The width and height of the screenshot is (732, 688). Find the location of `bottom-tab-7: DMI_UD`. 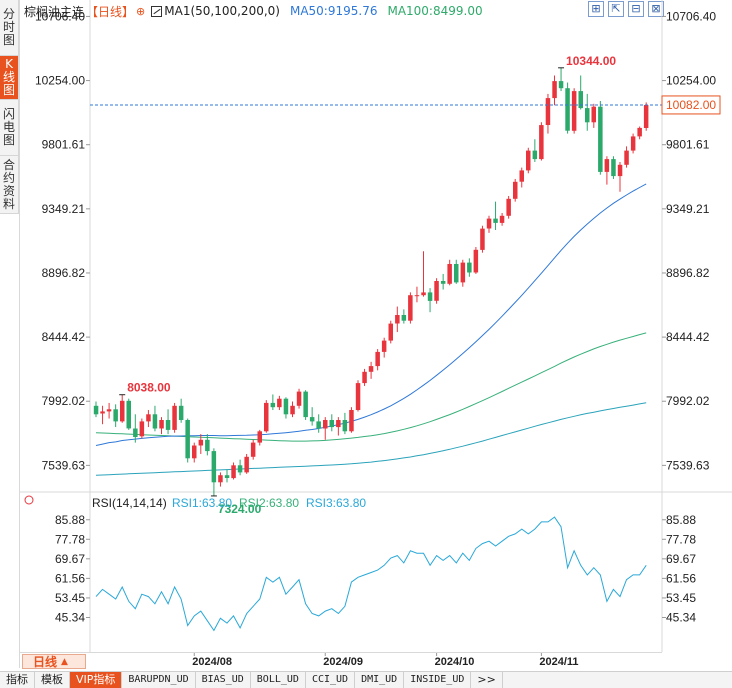

bottom-tab-7: DMI_UD is located at coordinates (380, 680).